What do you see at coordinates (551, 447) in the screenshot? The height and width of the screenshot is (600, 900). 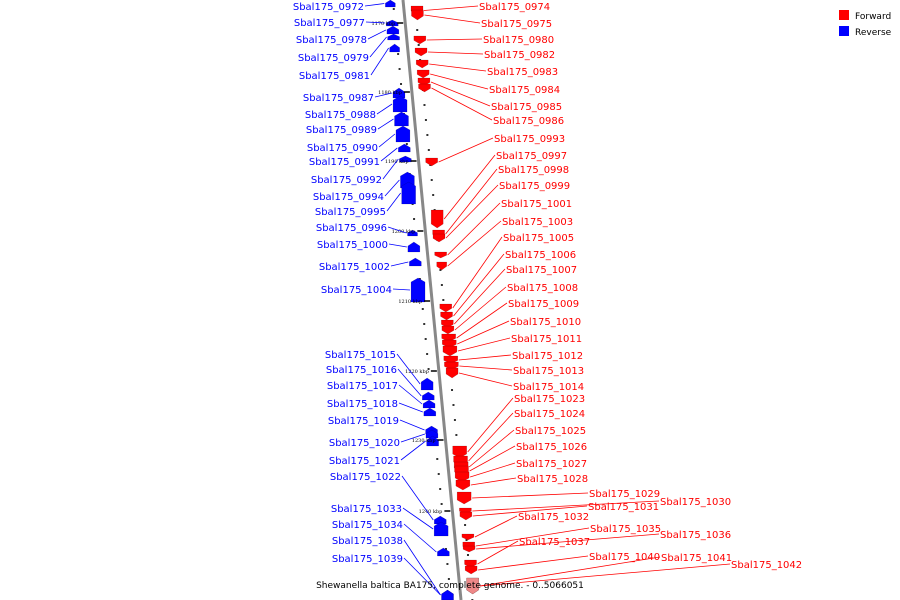 I see `label-Sbal175_1026: Sbal175_1026` at bounding box center [551, 447].